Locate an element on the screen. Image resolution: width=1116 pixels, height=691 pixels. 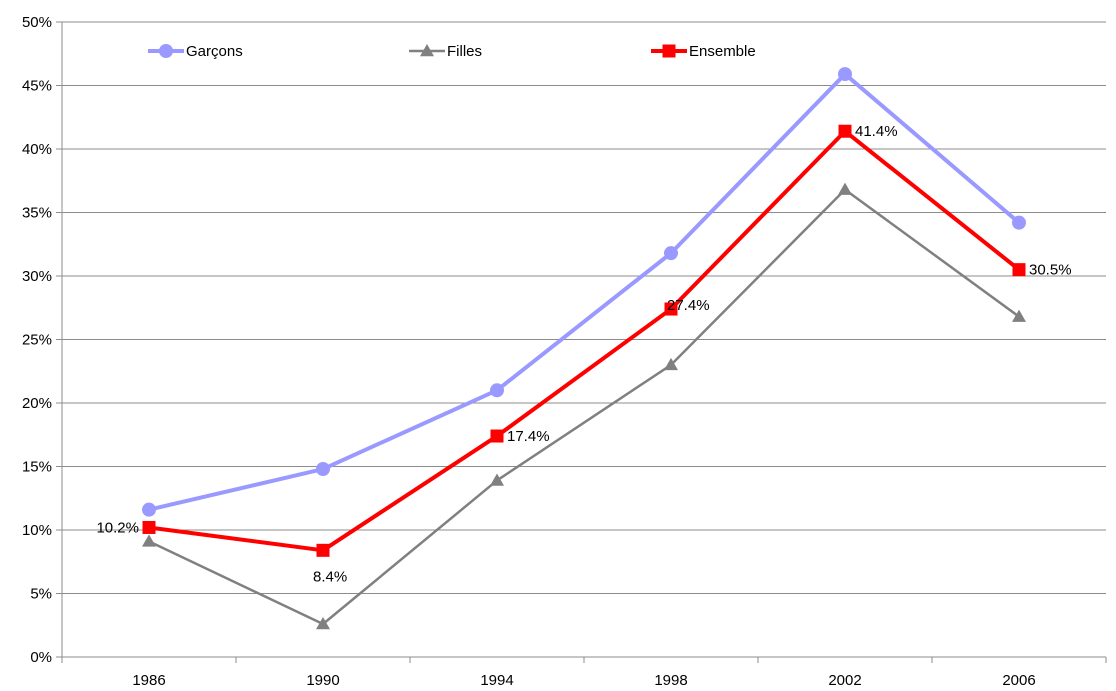
x-tick-label: 1990 is located at coordinates (322, 680).